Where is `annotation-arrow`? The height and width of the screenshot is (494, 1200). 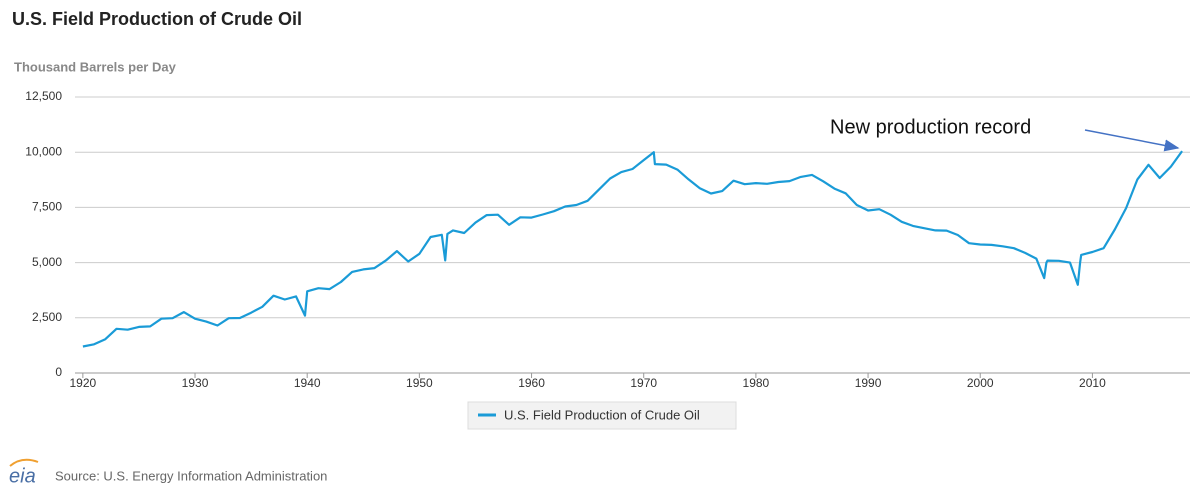
annotation-arrow is located at coordinates (1132, 140).